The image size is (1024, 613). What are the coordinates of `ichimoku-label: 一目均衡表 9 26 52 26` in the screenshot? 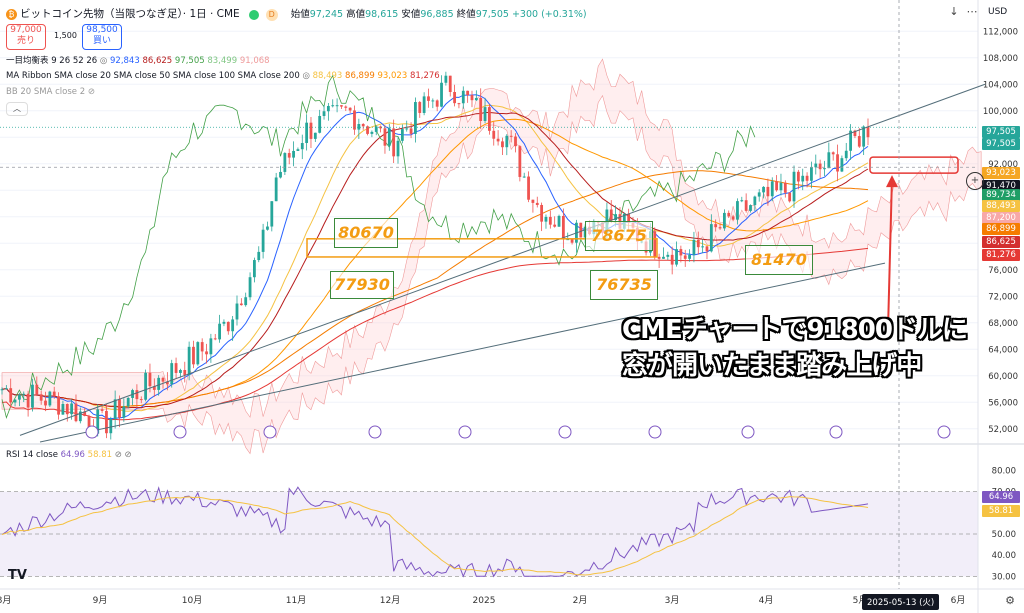 It's located at (52, 61).